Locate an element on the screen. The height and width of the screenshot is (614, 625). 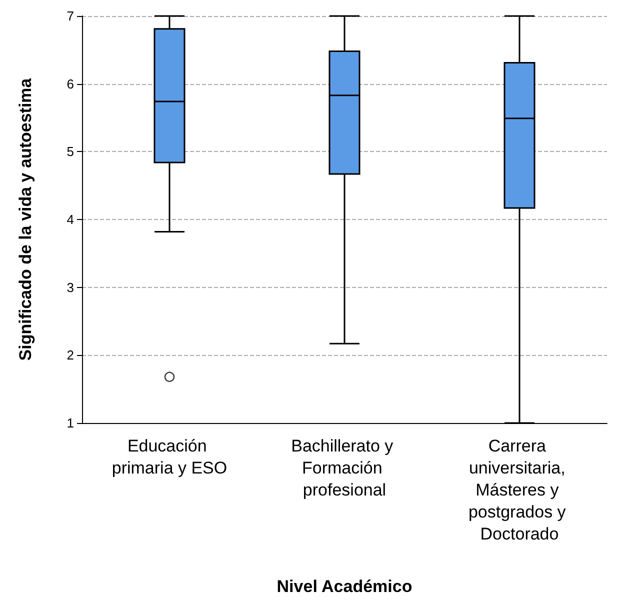
x-axis-title: Nivel Académico is located at coordinates (344, 586).